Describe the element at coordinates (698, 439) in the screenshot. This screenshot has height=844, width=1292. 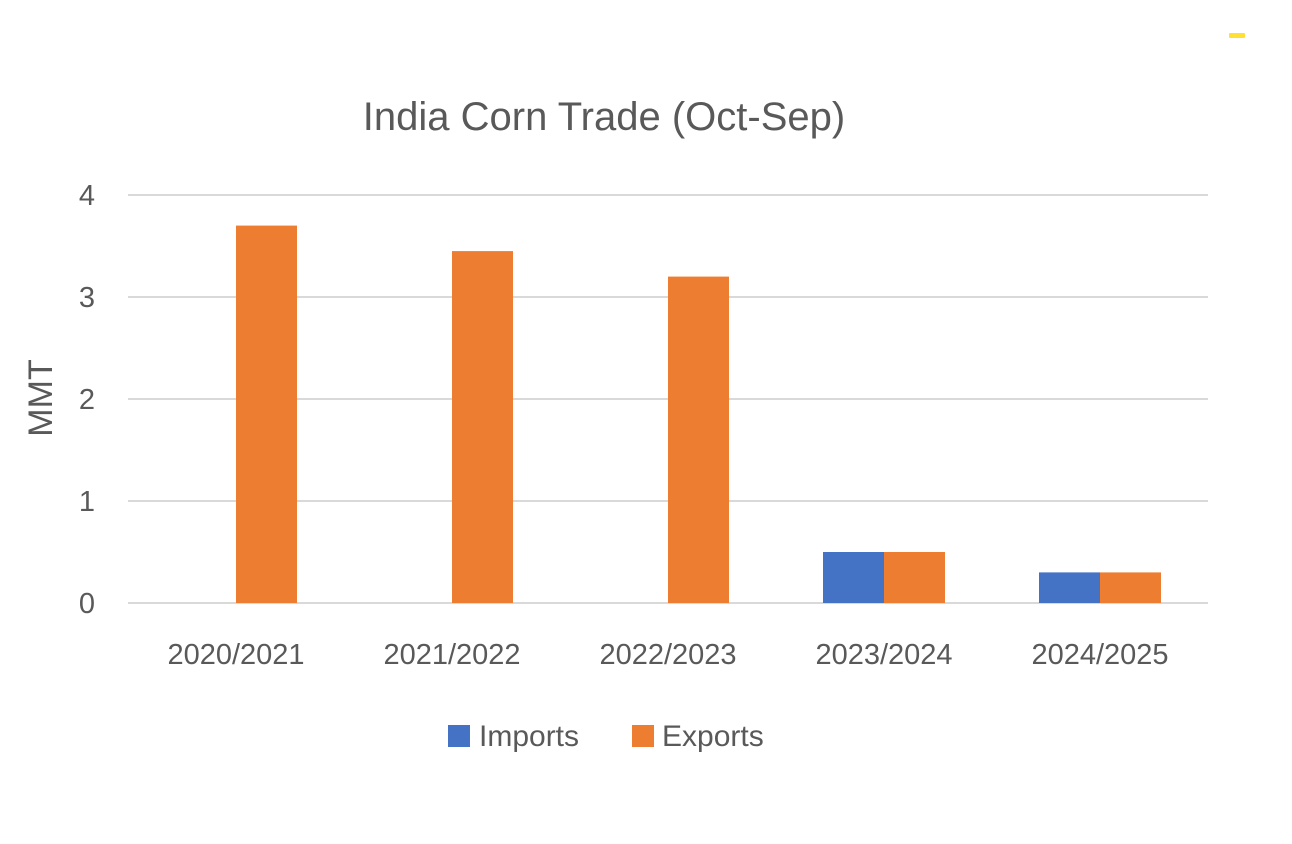
I see `bar-exports-2022-2023` at that location.